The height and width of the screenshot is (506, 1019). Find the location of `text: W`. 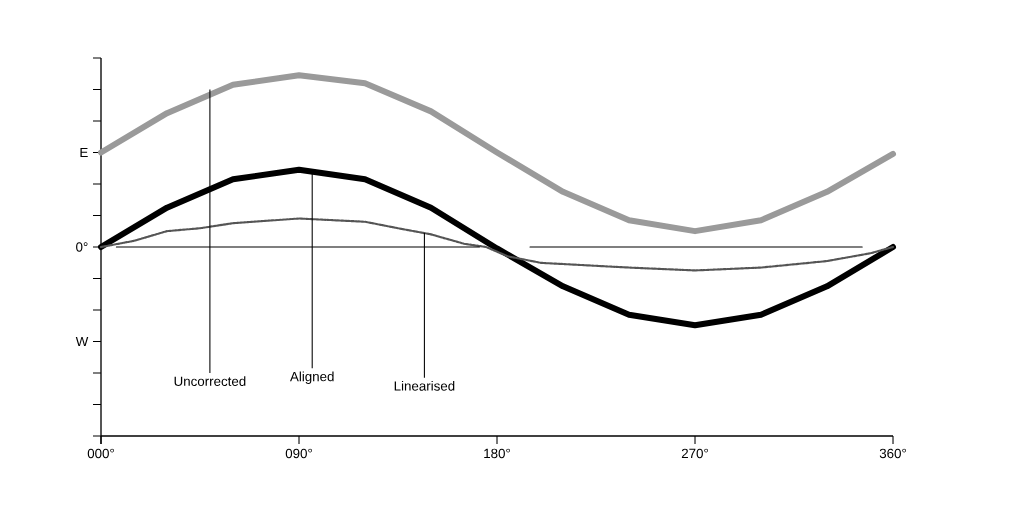

text: W is located at coordinates (82, 341).